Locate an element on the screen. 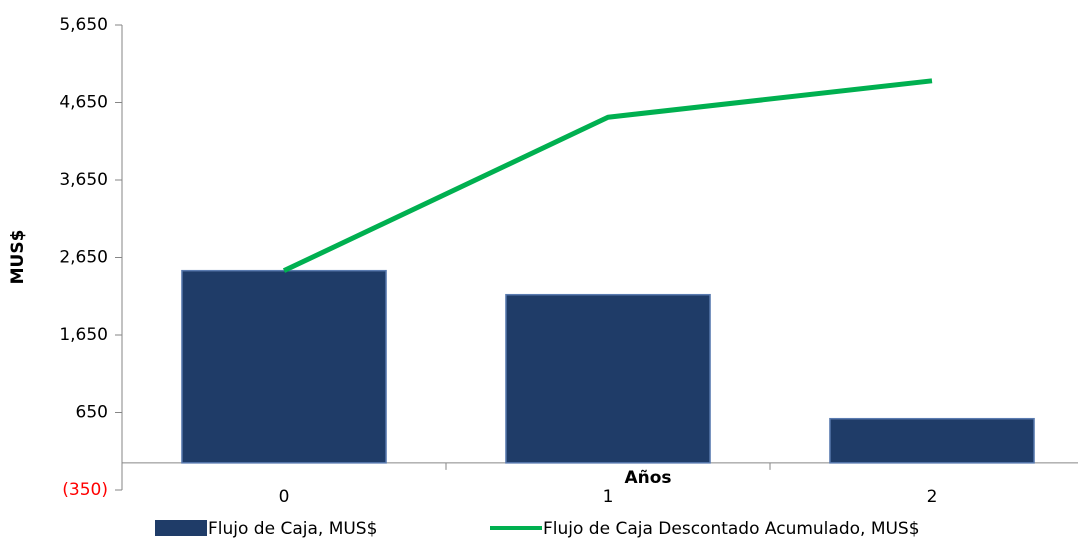 Image resolution: width=1084 pixels, height=542 pixels. y-tick-label: 650 is located at coordinates (92, 413).